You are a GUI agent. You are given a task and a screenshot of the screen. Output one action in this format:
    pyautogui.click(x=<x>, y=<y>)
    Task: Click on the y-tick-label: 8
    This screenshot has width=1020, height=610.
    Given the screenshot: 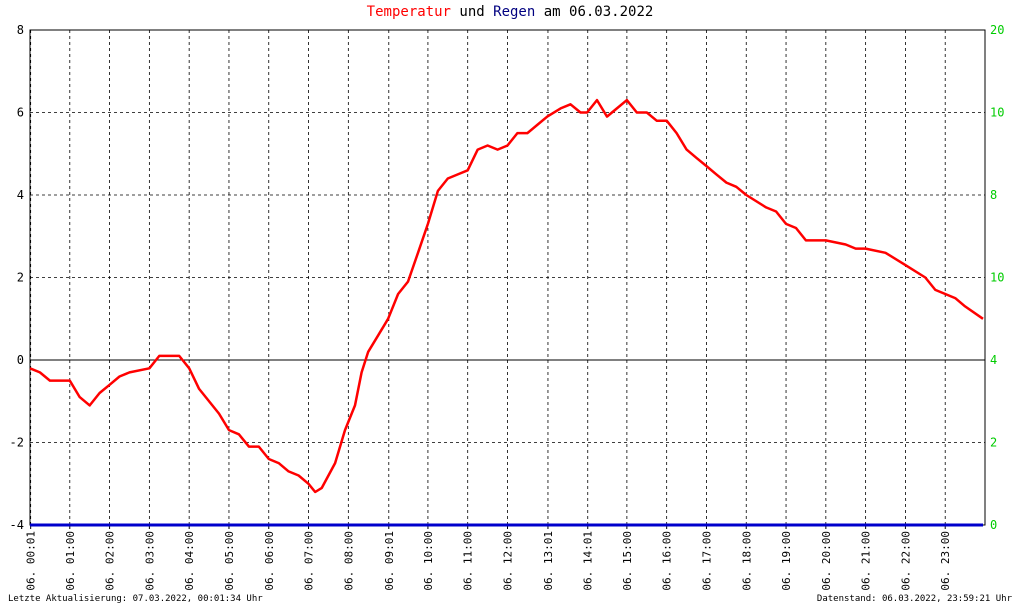 What is the action you would take?
    pyautogui.click(x=20, y=30)
    